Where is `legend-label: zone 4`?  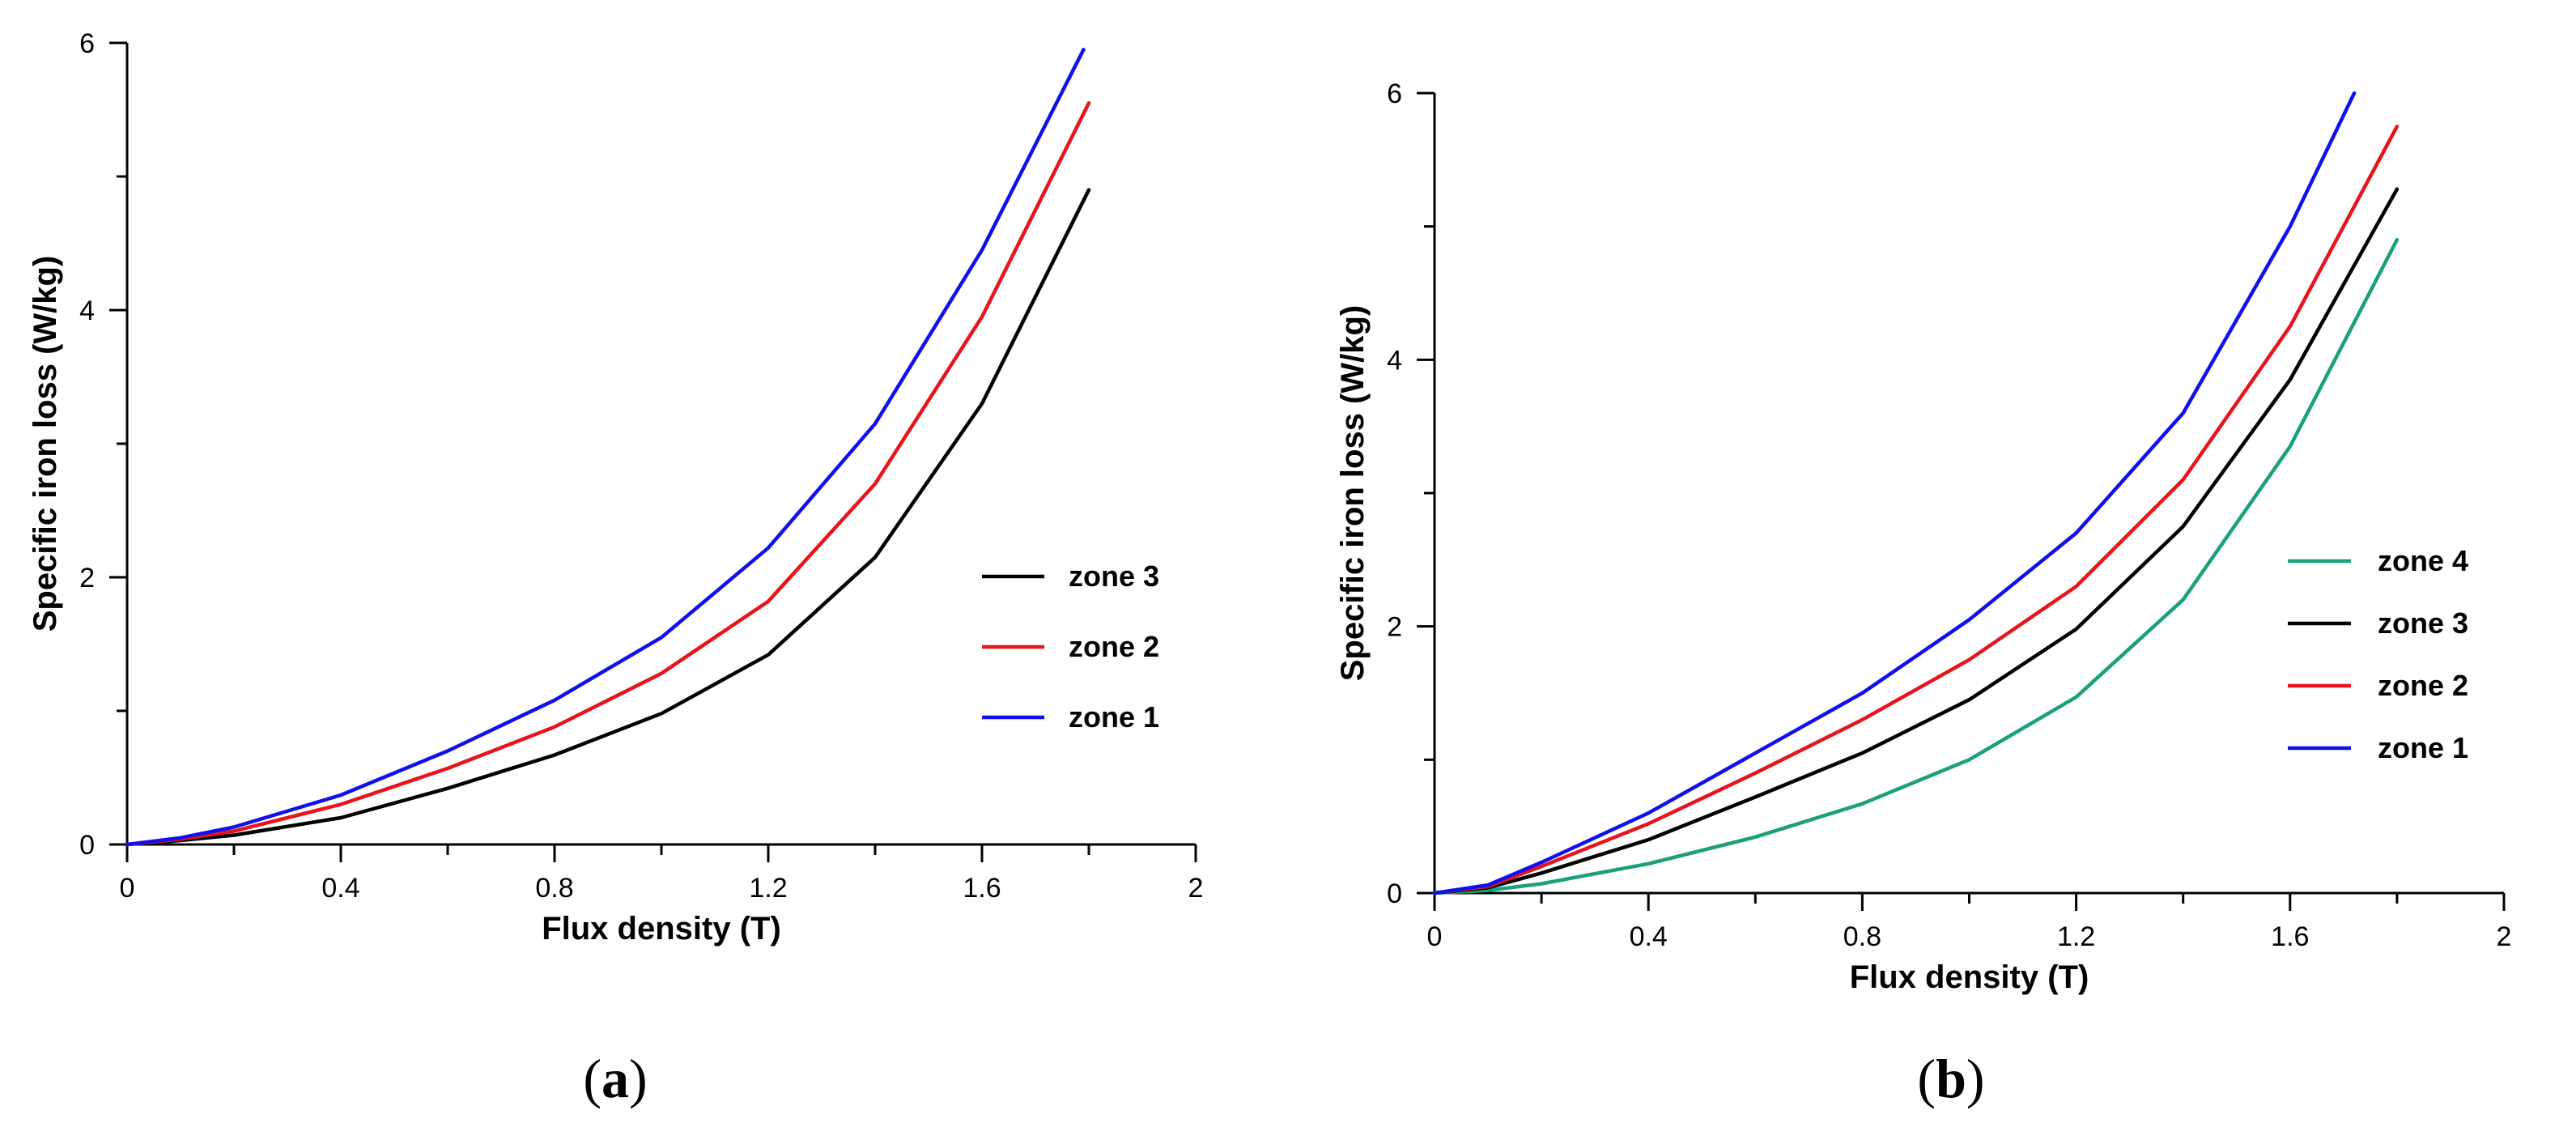 legend-label: zone 4 is located at coordinates (2423, 560).